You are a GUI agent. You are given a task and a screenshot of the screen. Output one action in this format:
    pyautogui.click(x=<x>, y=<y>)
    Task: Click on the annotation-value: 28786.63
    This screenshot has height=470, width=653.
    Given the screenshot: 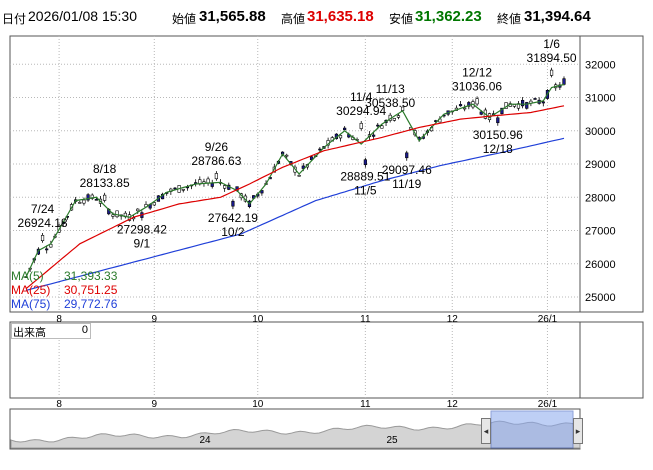 What is the action you would take?
    pyautogui.click(x=216, y=161)
    